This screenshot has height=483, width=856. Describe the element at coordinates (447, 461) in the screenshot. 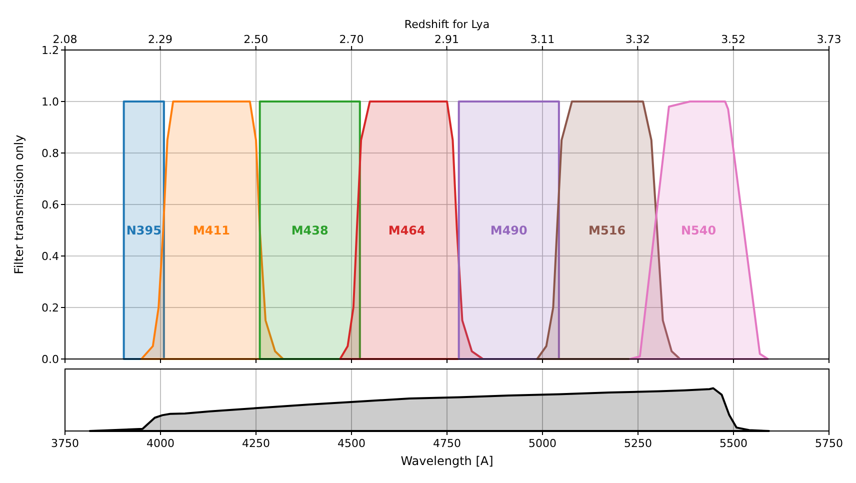

I see `x-axis-title: Wavelength [A]` at that location.